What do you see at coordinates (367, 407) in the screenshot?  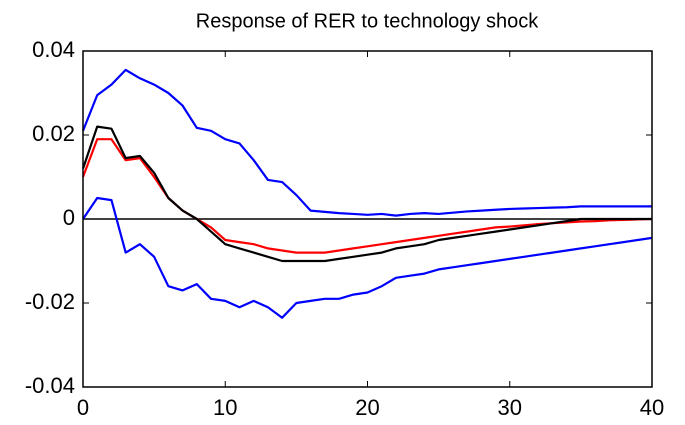 I see `x-tick-label: 20` at bounding box center [367, 407].